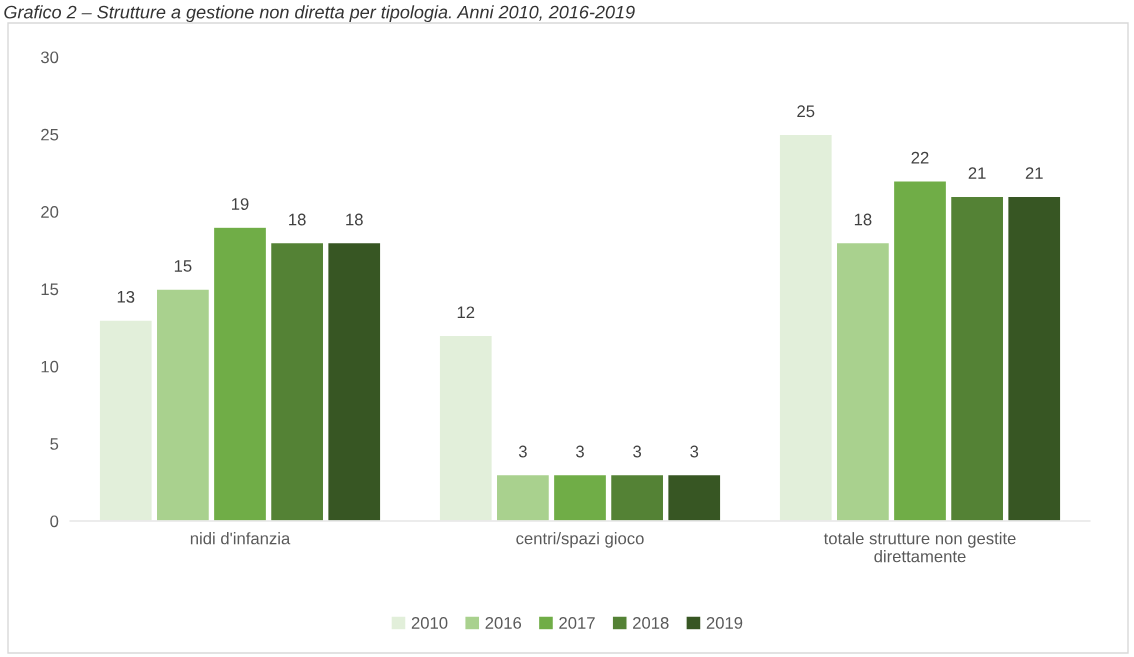 The height and width of the screenshot is (657, 1134). I want to click on y-tick-label: 20, so click(50, 212).